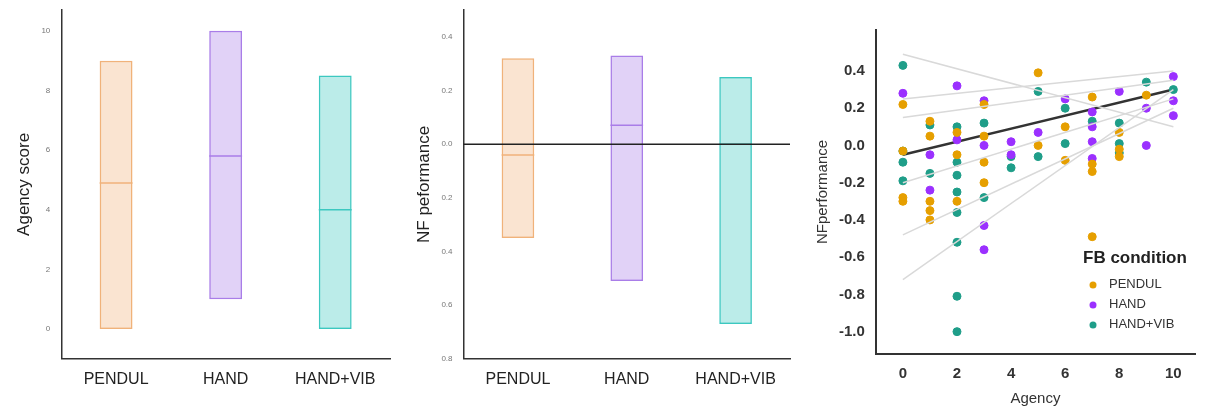  What do you see at coordinates (851, 181) in the screenshot?
I see `y-tick-label: -0.2` at bounding box center [851, 181].